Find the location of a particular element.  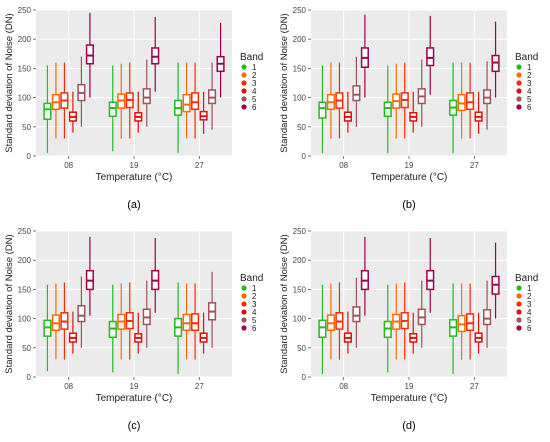

legend-item-label: 2 is located at coordinates (529, 75).